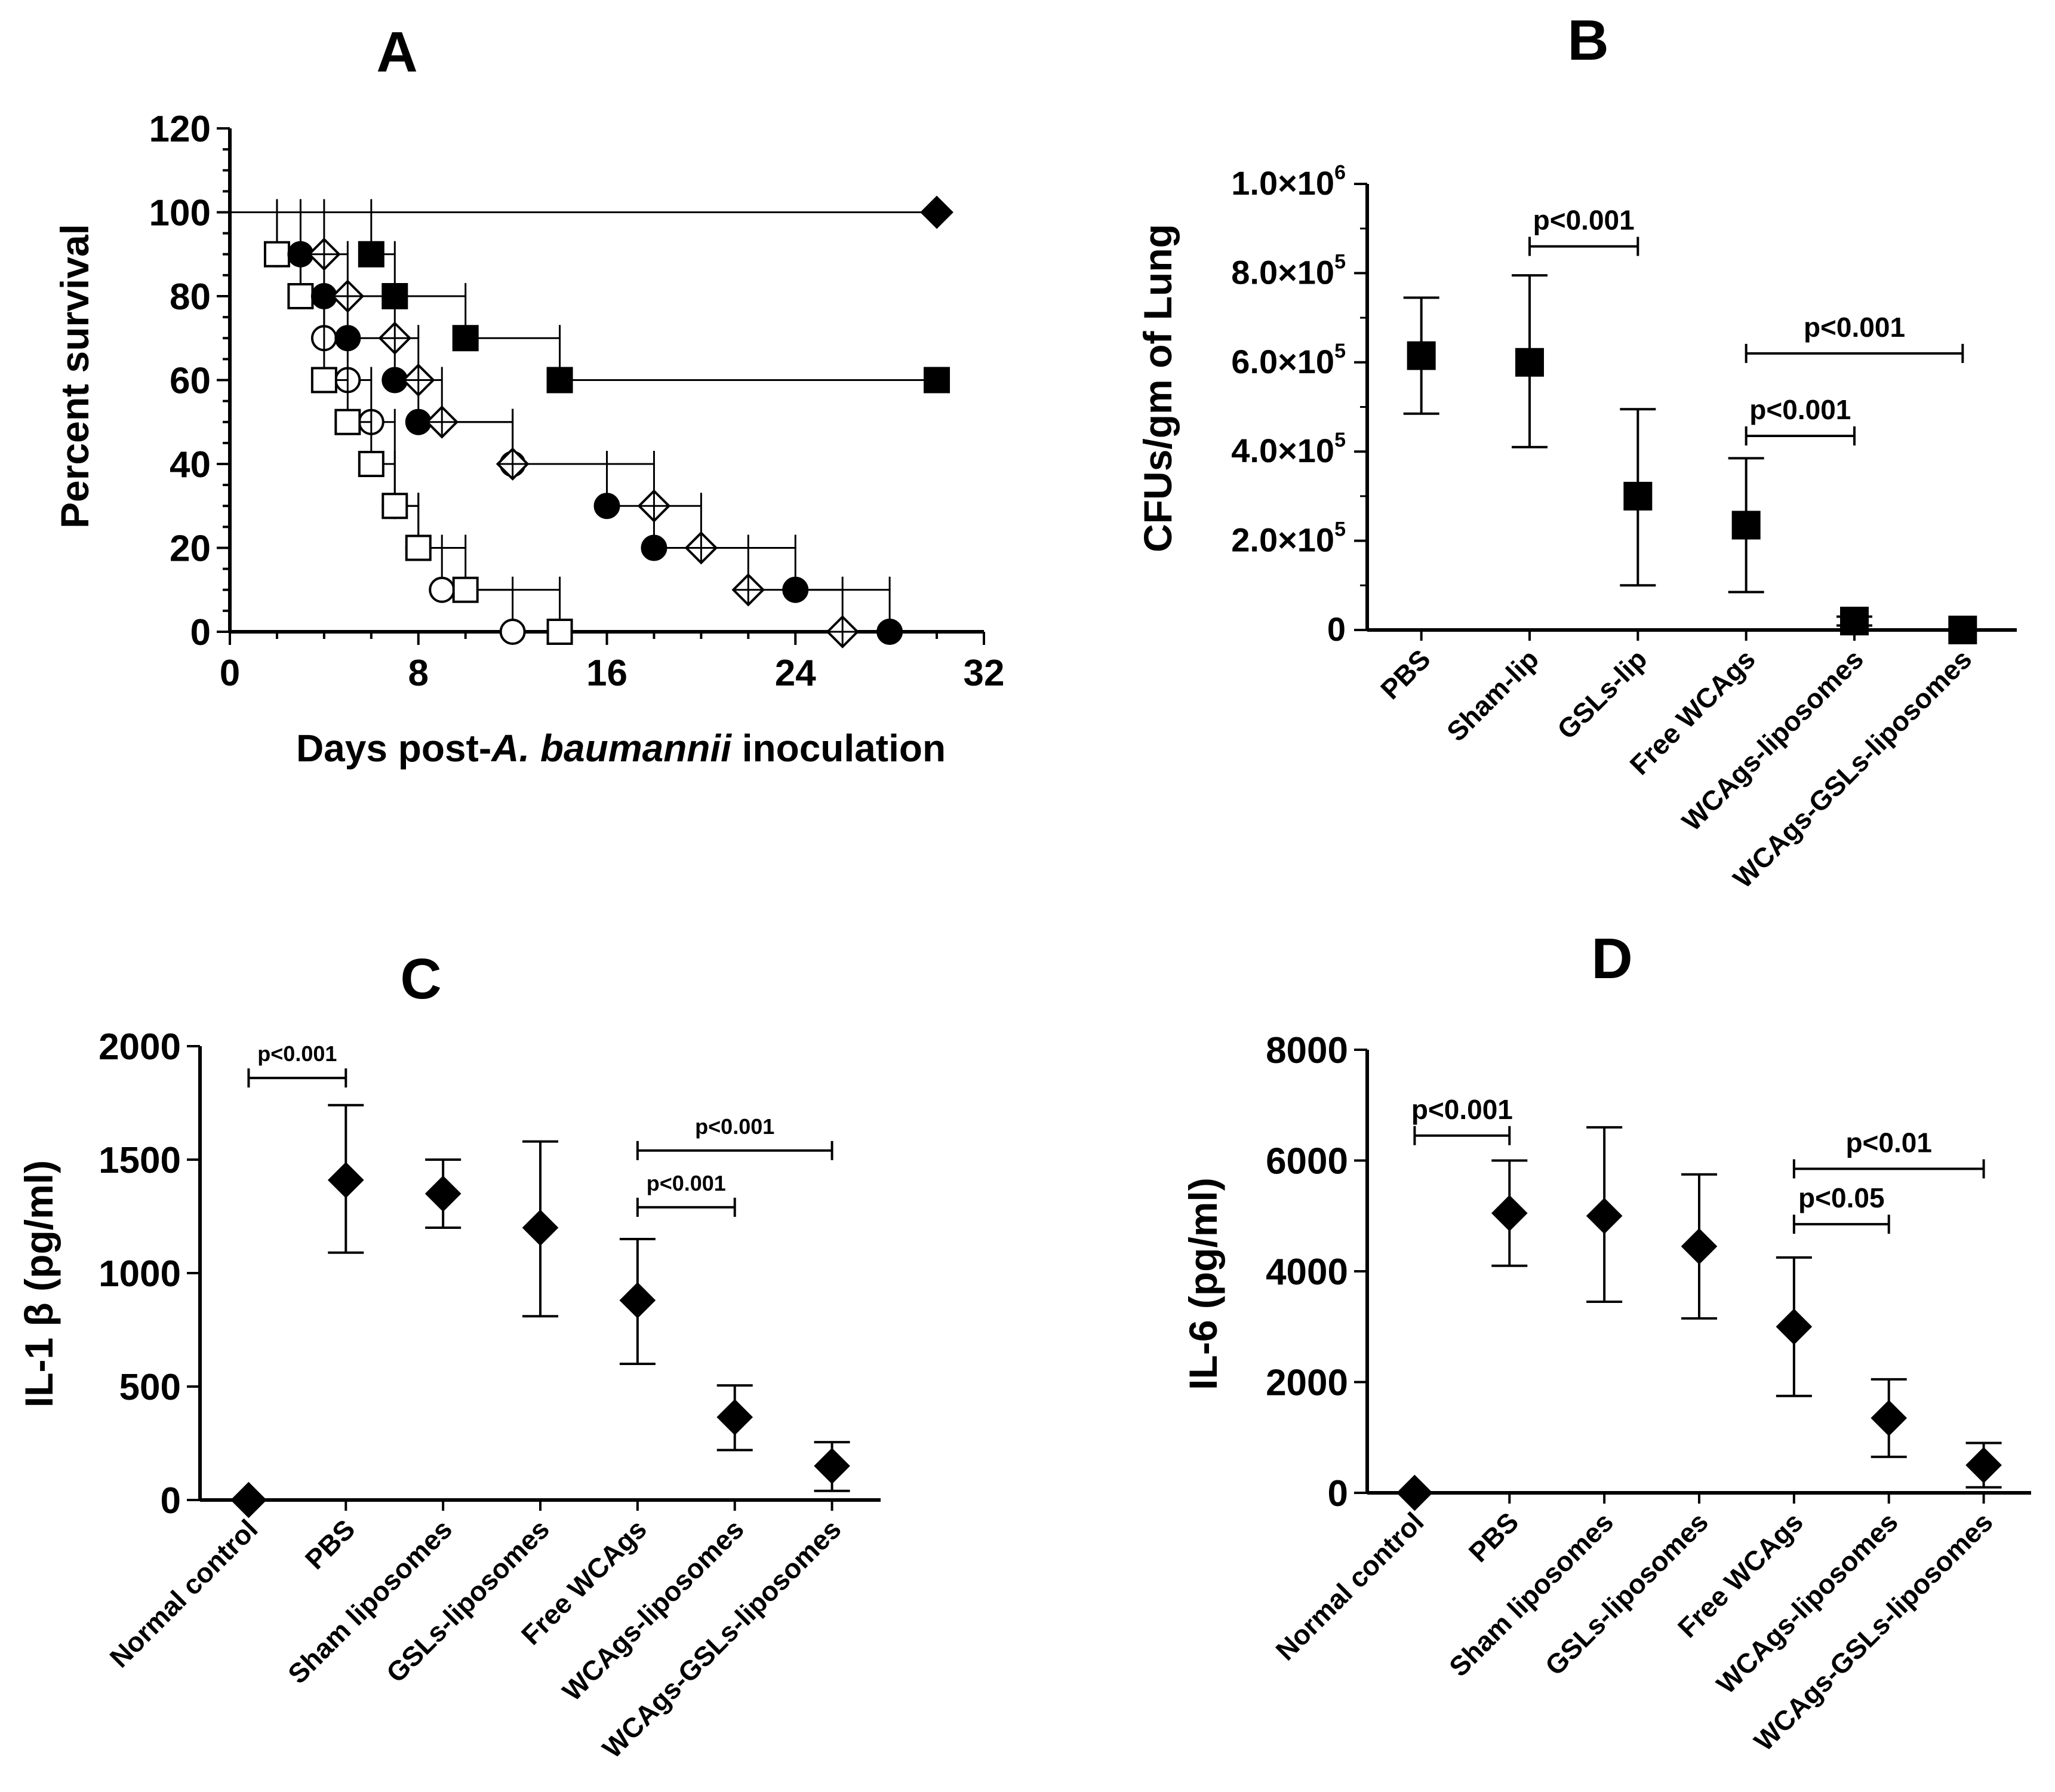 The image size is (2055, 1792). What do you see at coordinates (1626, 1593) in the screenshot?
I see `p3-category-label: GSLs-liposomes` at bounding box center [1626, 1593].